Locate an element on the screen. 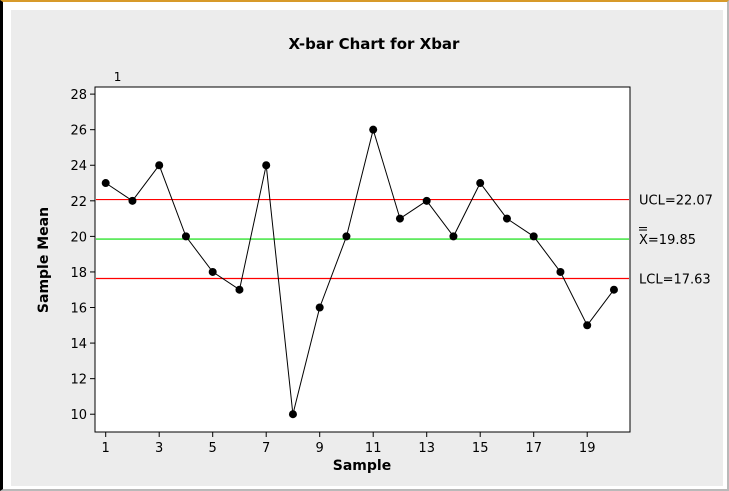 This screenshot has height=491, width=729. x-double-bar-symbol: X is located at coordinates (643, 240).